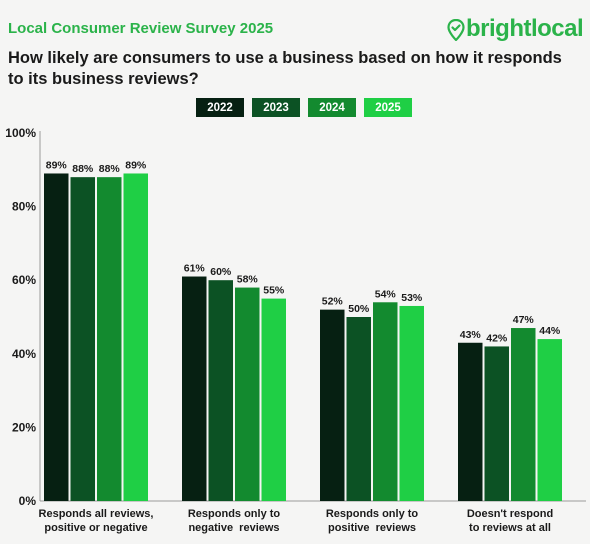 The height and width of the screenshot is (544, 590). What do you see at coordinates (358, 409) in the screenshot?
I see `bar-2023-cat3` at bounding box center [358, 409].